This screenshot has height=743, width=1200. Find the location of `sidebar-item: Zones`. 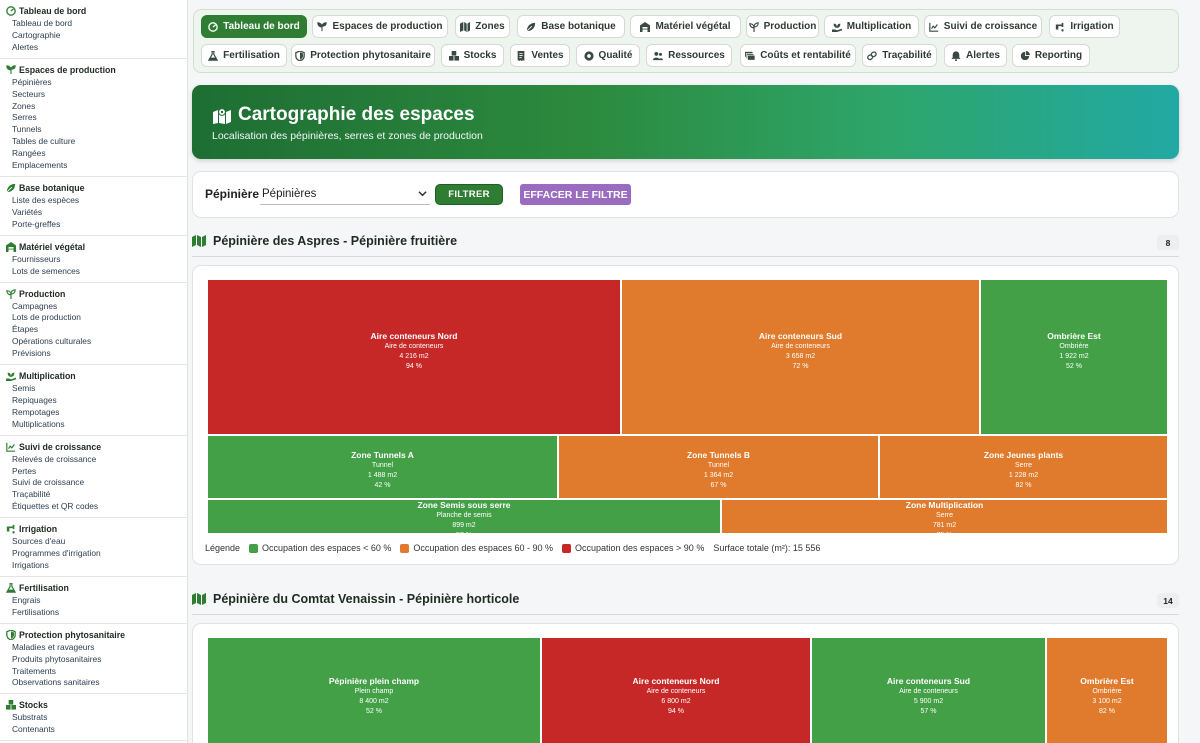

sidebar-item: Zones is located at coordinates (24, 105).